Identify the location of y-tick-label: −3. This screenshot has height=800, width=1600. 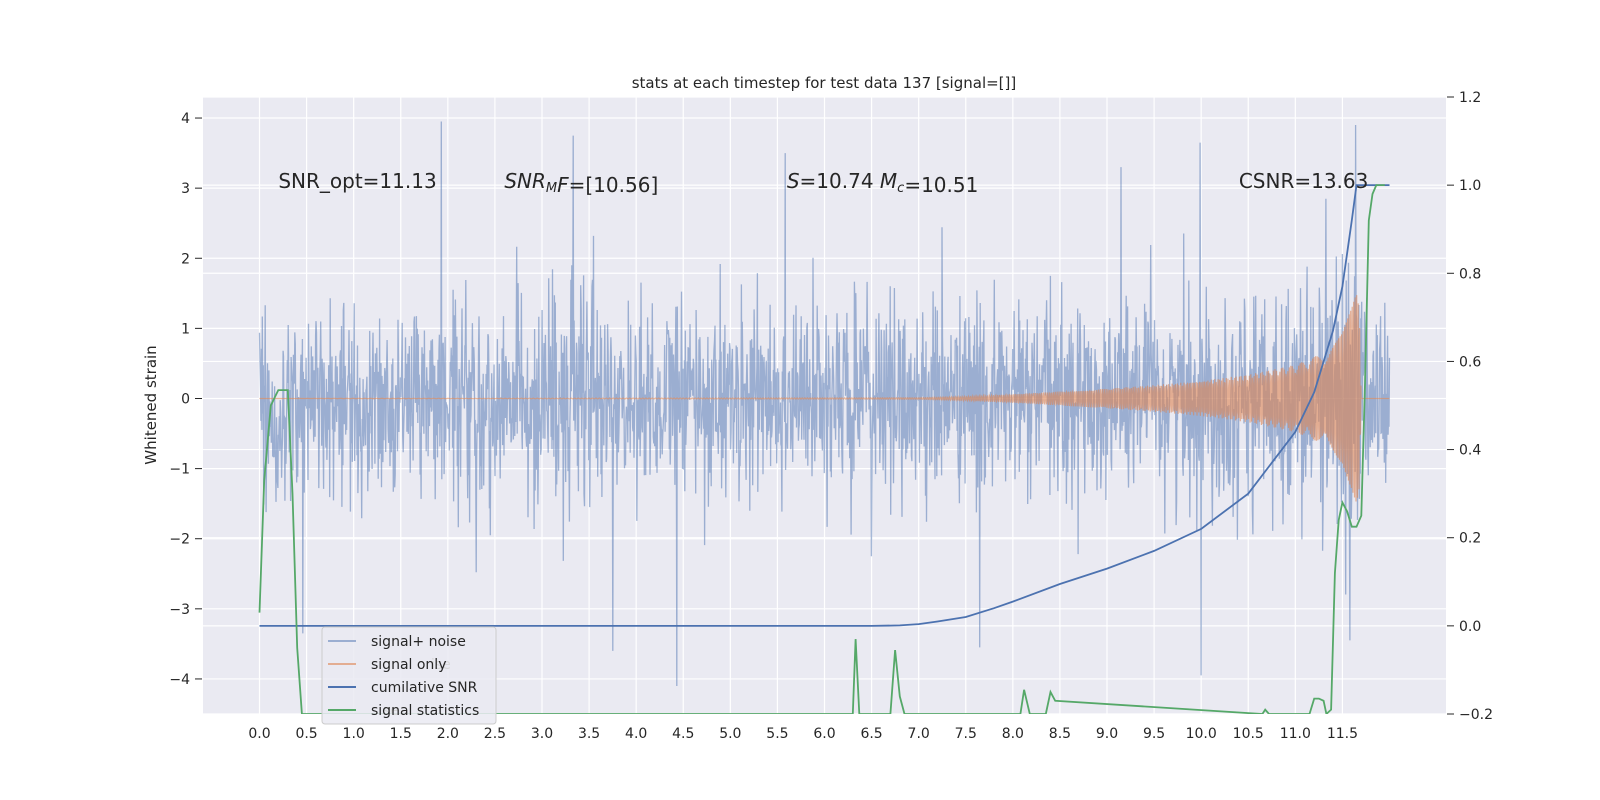
(179, 610).